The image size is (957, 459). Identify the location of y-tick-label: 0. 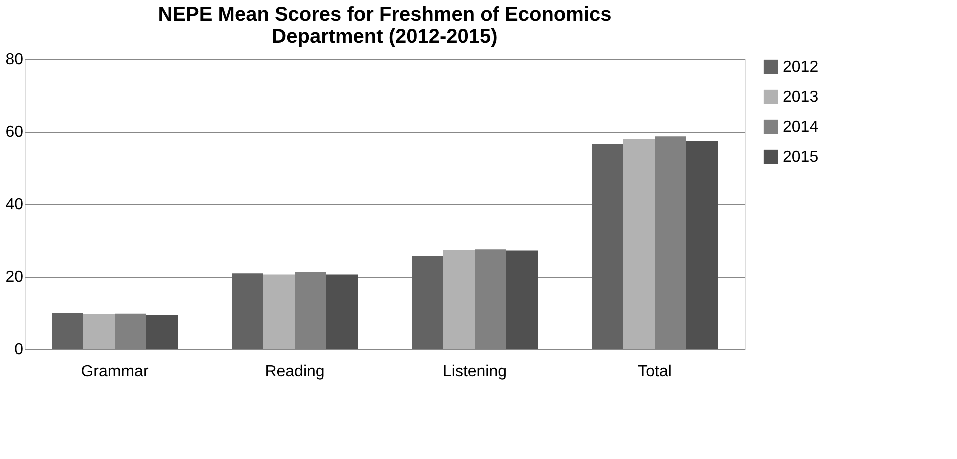
(19, 350).